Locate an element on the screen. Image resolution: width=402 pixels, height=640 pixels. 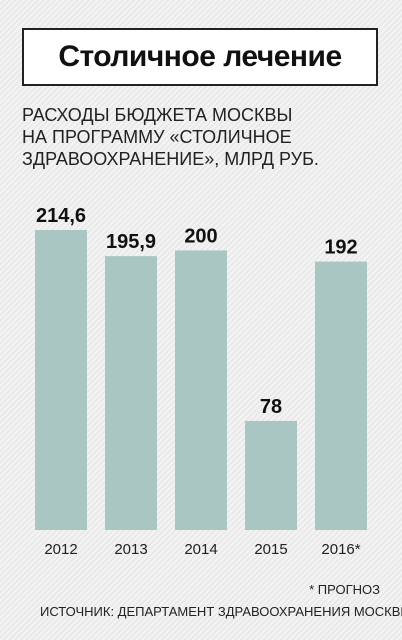
subtitle-line: ЗДРАВООХРАНЕНИЕ», МЛРД РУБ. is located at coordinates (170, 159).